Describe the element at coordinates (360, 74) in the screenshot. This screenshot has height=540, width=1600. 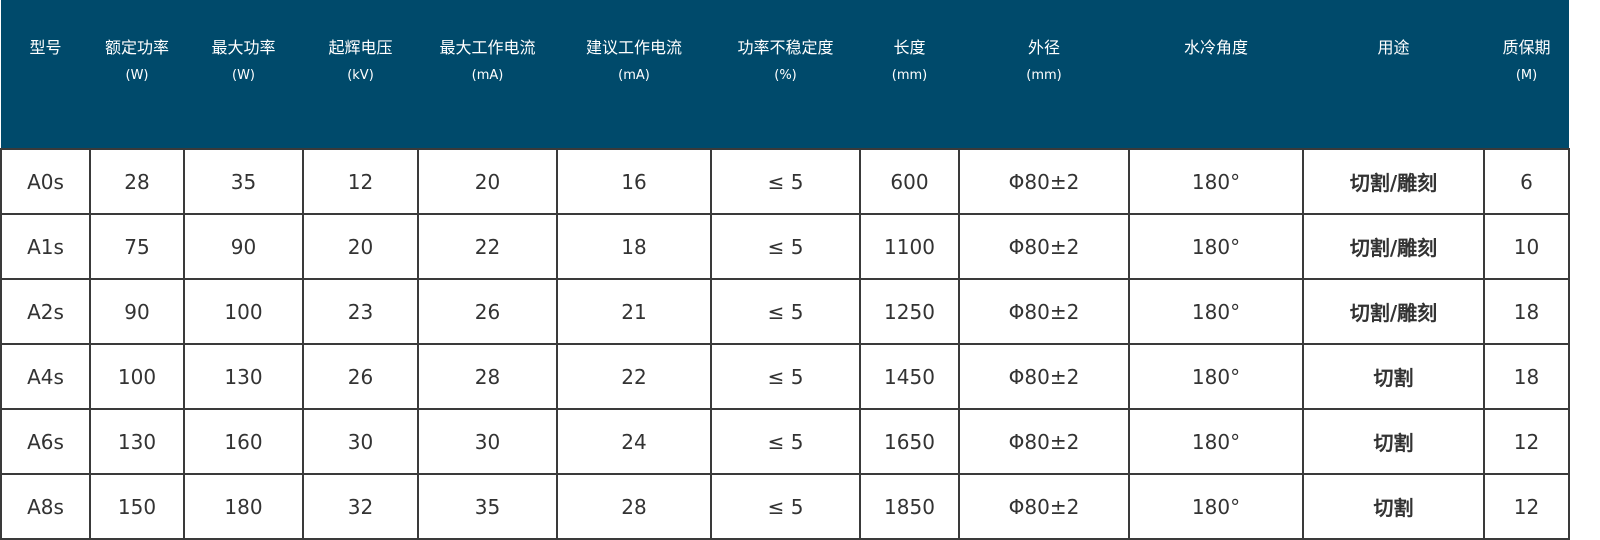
I see `column-header: 起辉电压 (kV)` at that location.